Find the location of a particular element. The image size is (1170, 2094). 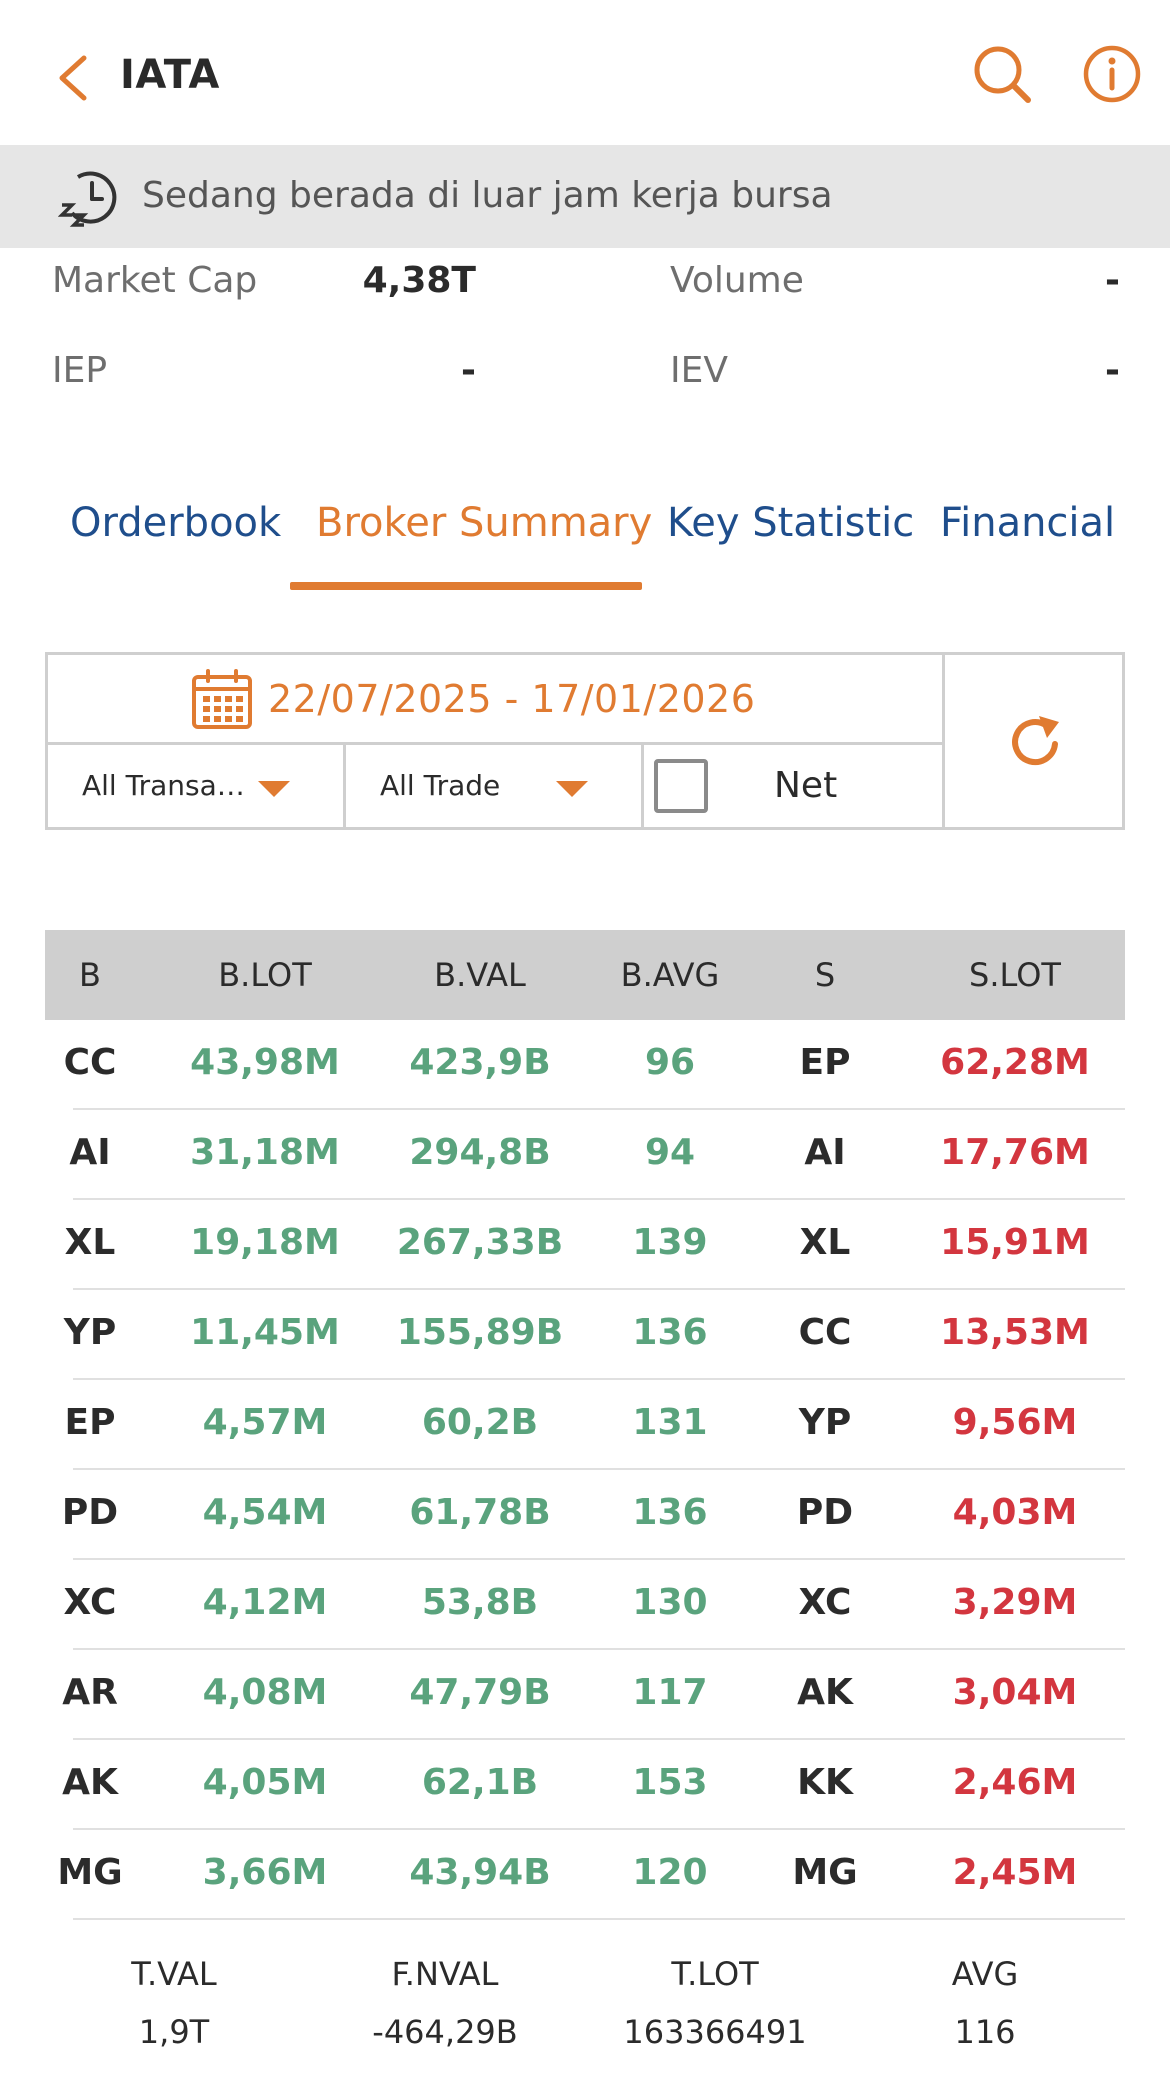

sell-lot: 2,46M is located at coordinates (1015, 1782).